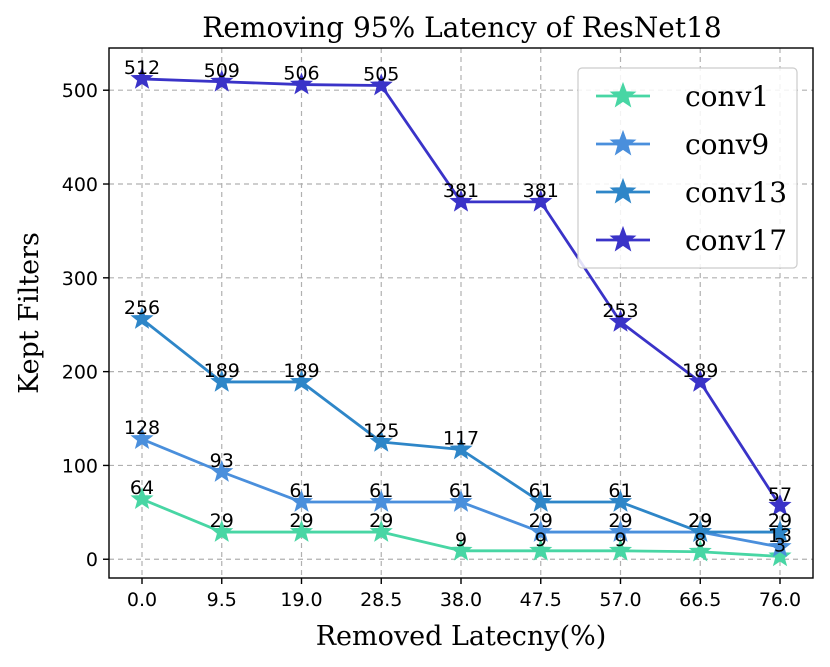  Describe the element at coordinates (381, 431) in the screenshot. I see `data-label-conv13: 125` at that location.